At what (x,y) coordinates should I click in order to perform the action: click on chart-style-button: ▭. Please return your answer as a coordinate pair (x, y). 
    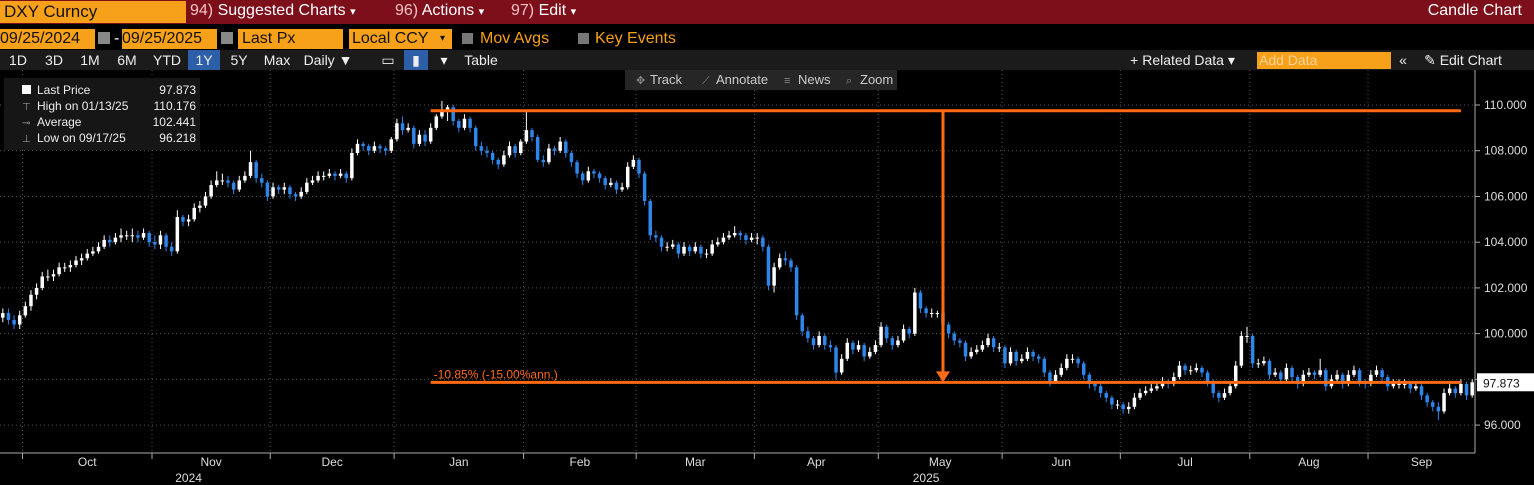
    Looking at the image, I should click on (388, 60).